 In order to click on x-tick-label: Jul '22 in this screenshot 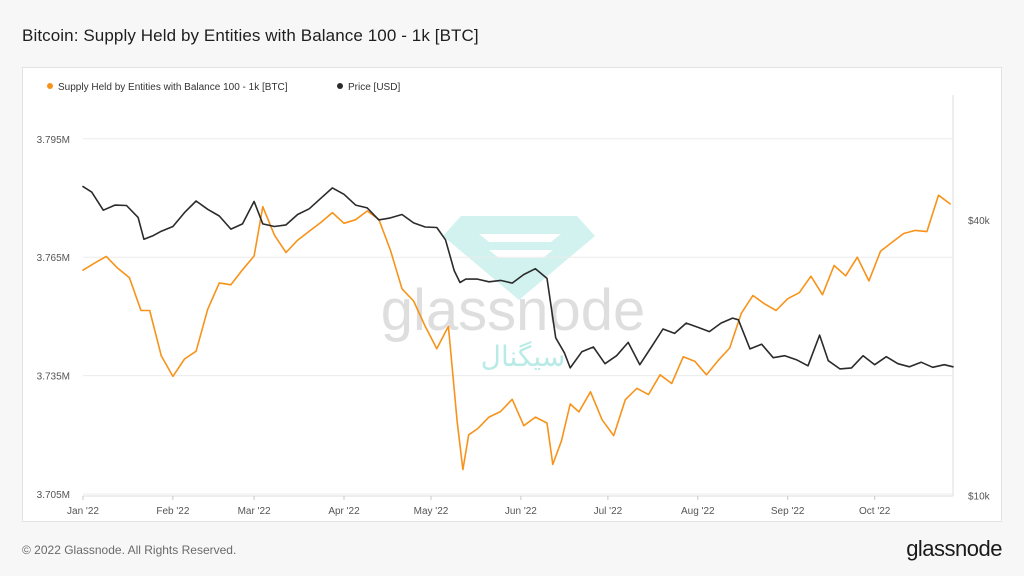, I will do `click(608, 511)`.